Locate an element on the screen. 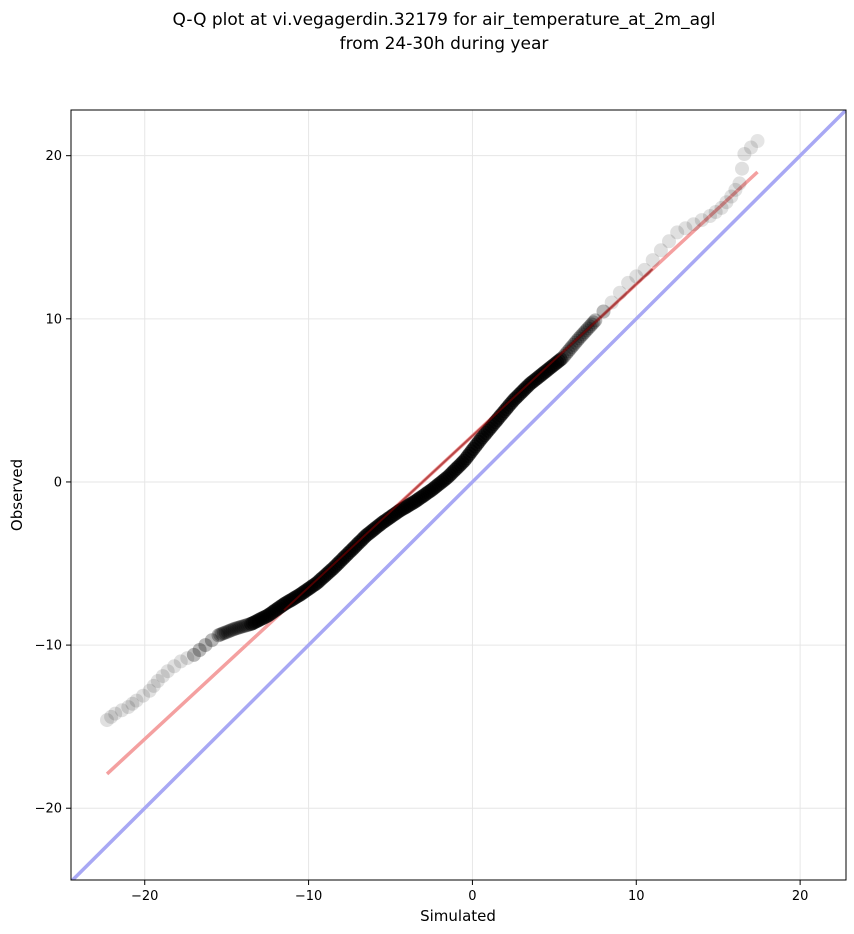  x-tick-label-3: 10 is located at coordinates (636, 896).